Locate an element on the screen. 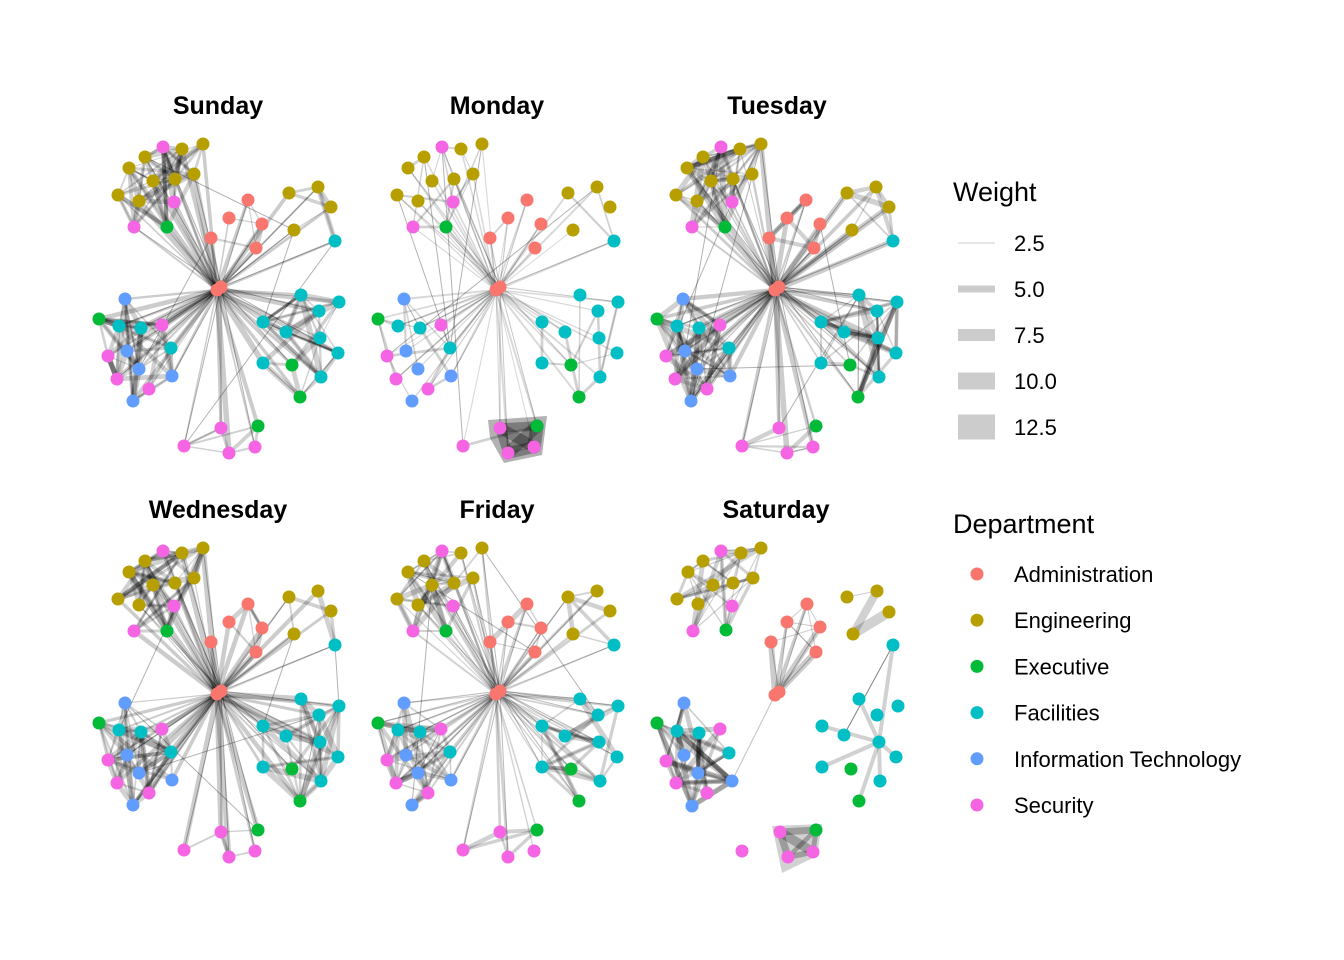 The height and width of the screenshot is (960, 1344). weight-legend-item: 12.5 is located at coordinates (1007, 427).